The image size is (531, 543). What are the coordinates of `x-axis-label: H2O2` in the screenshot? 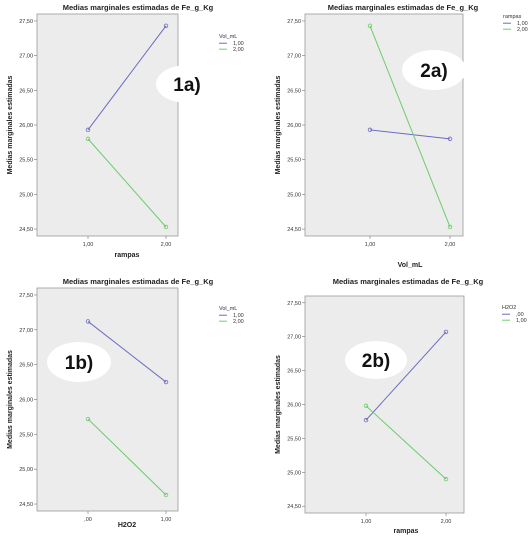 It's located at (127, 525).